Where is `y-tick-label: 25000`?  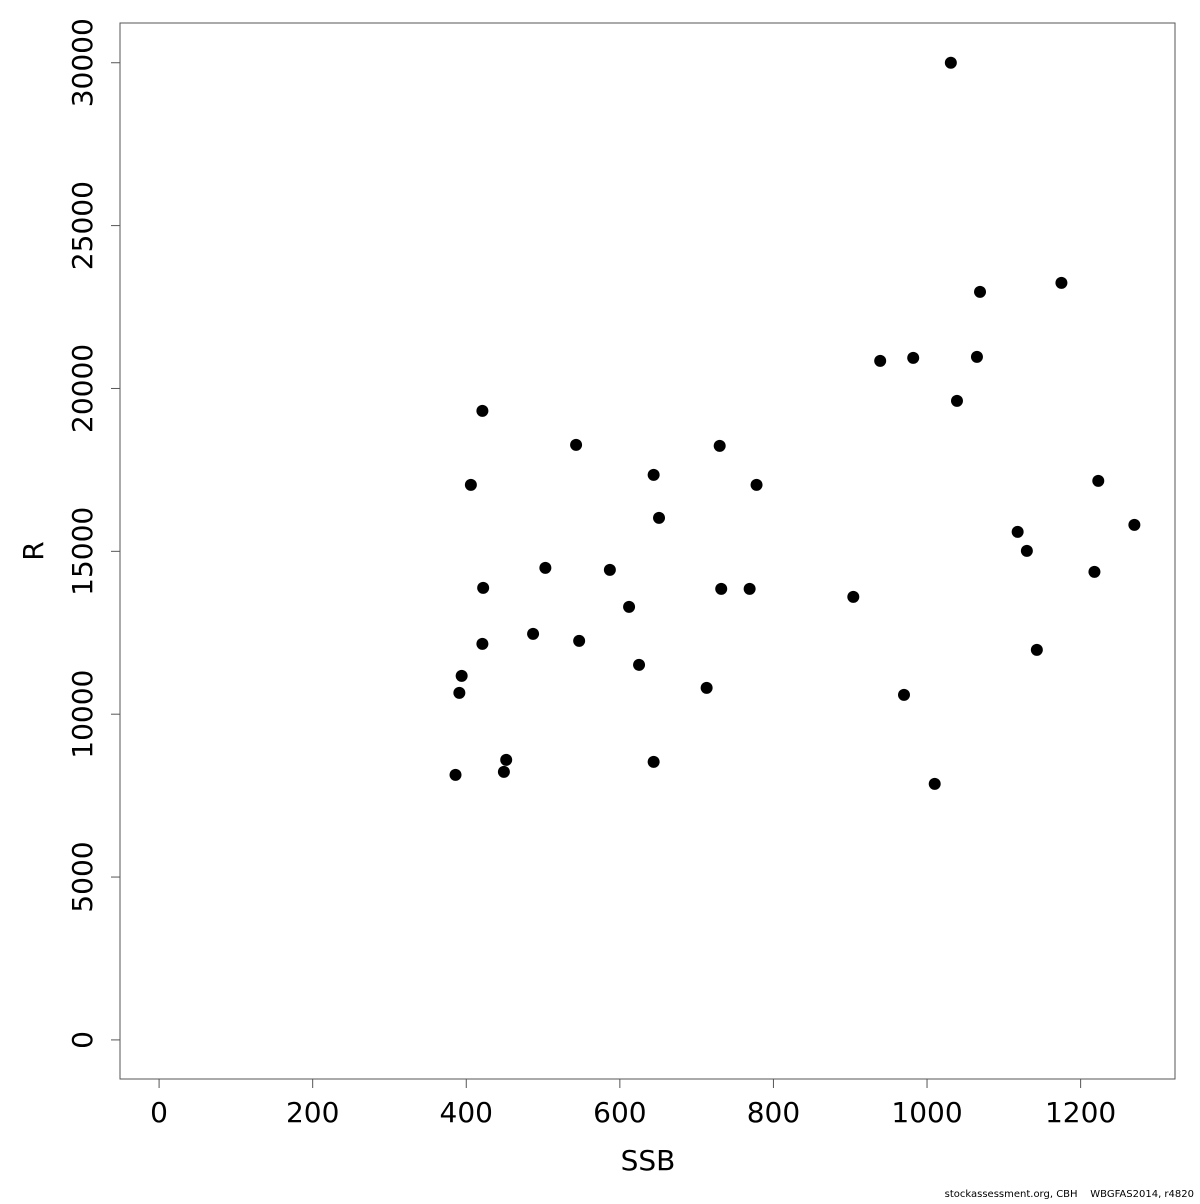 y-tick-label: 25000 is located at coordinates (82, 225).